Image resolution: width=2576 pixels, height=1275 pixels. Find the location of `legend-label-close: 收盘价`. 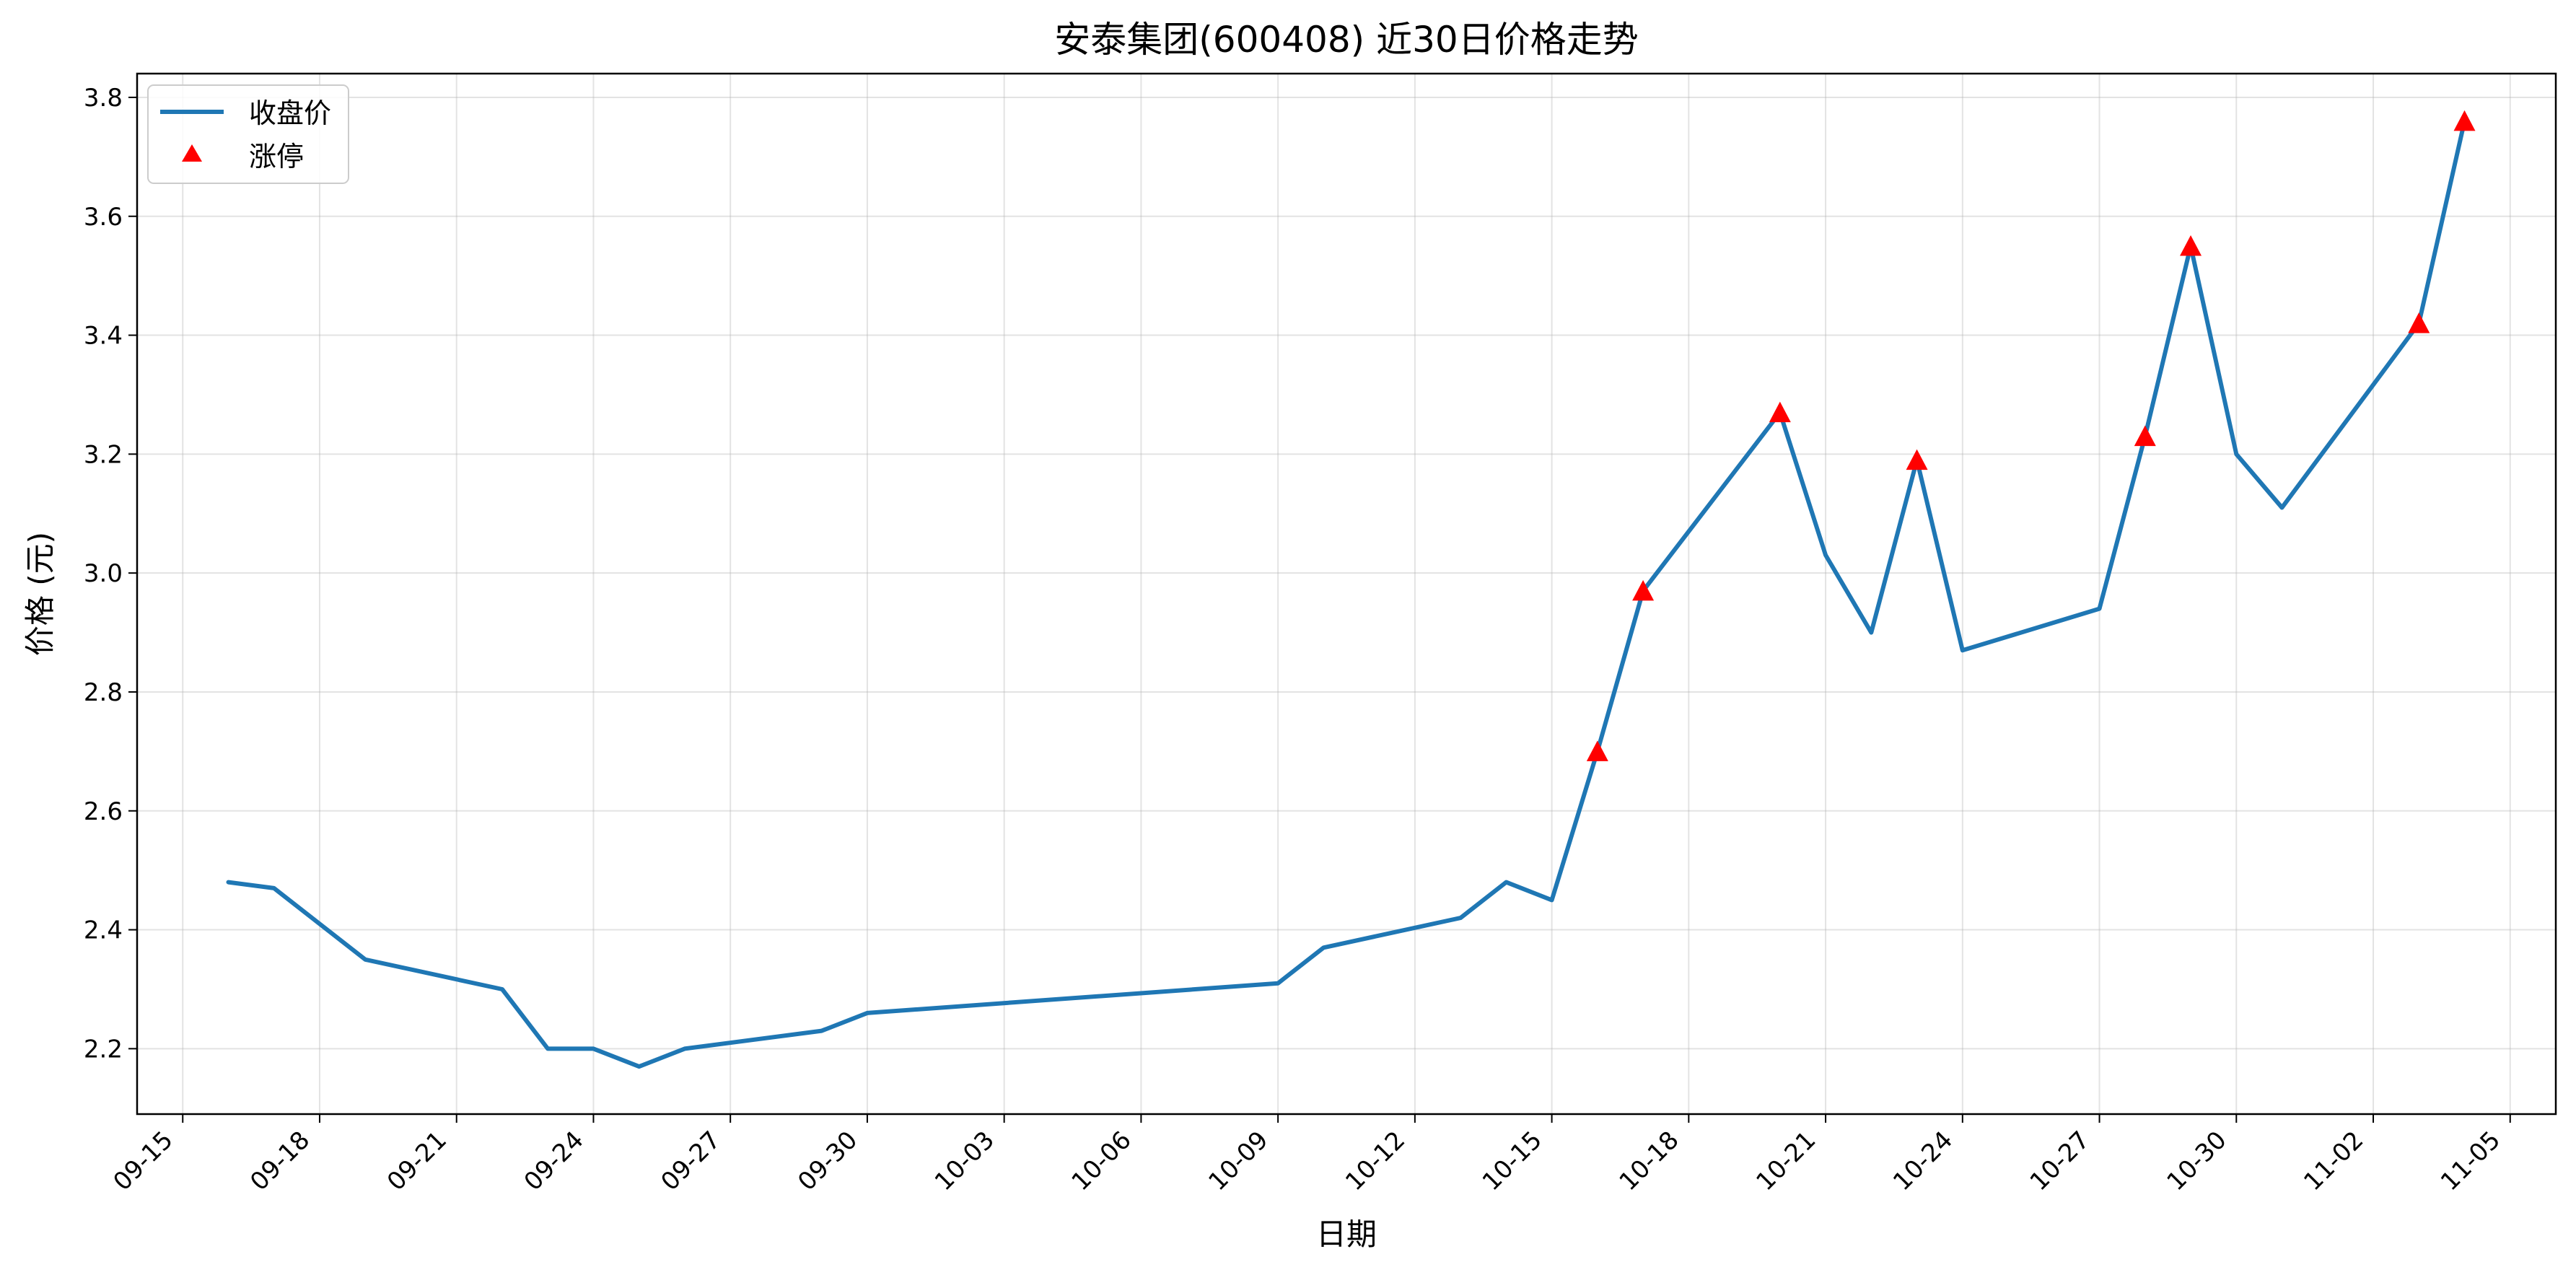

legend-label-close: 收盘价 is located at coordinates (290, 113).